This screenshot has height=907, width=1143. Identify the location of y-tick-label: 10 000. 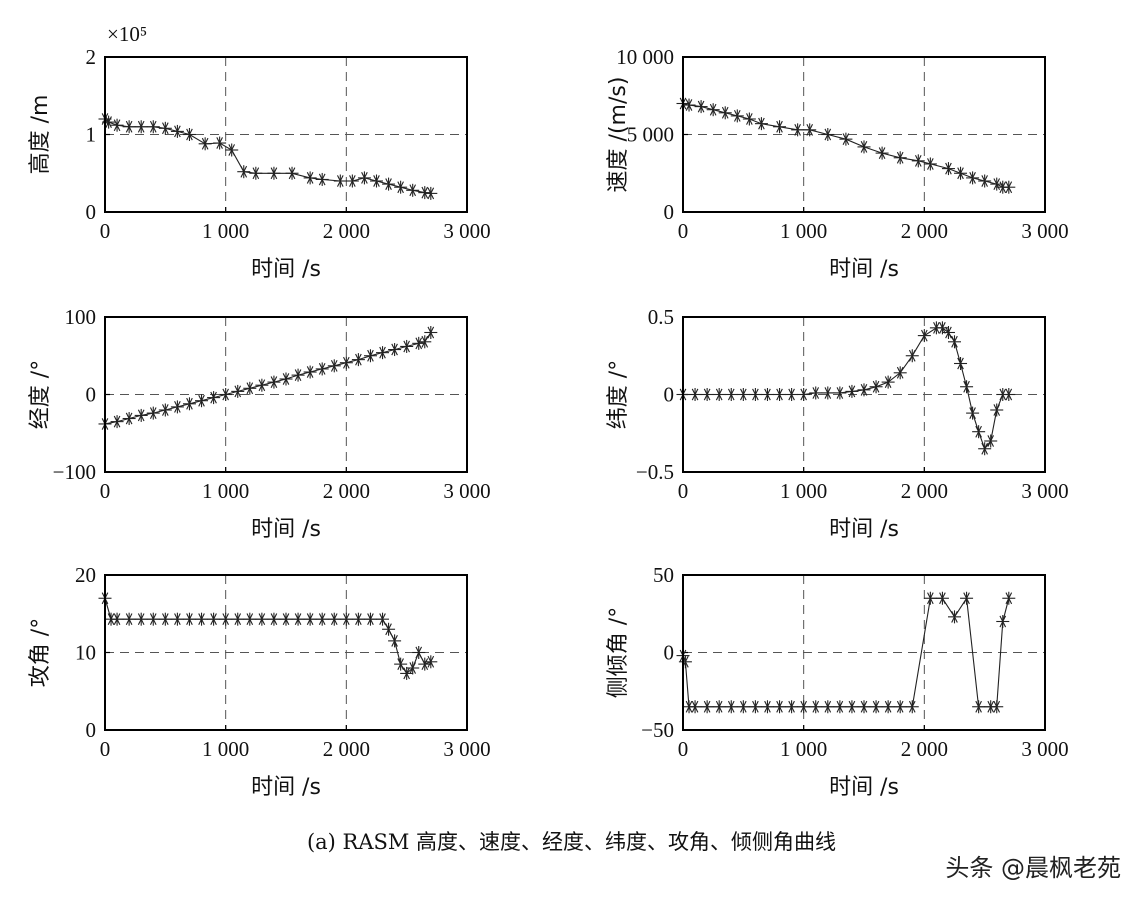
(645, 57).